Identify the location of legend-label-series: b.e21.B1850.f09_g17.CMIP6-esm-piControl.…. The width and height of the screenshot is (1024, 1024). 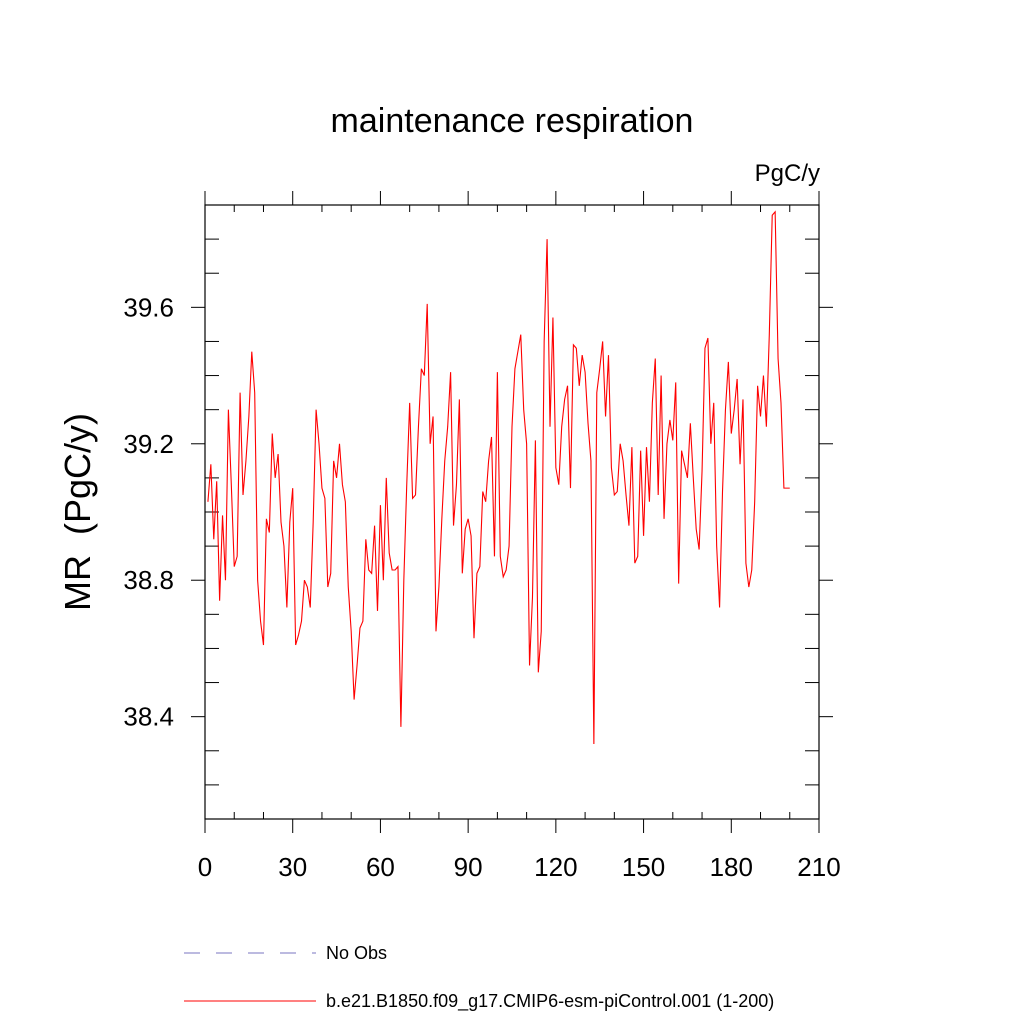
(550, 1001).